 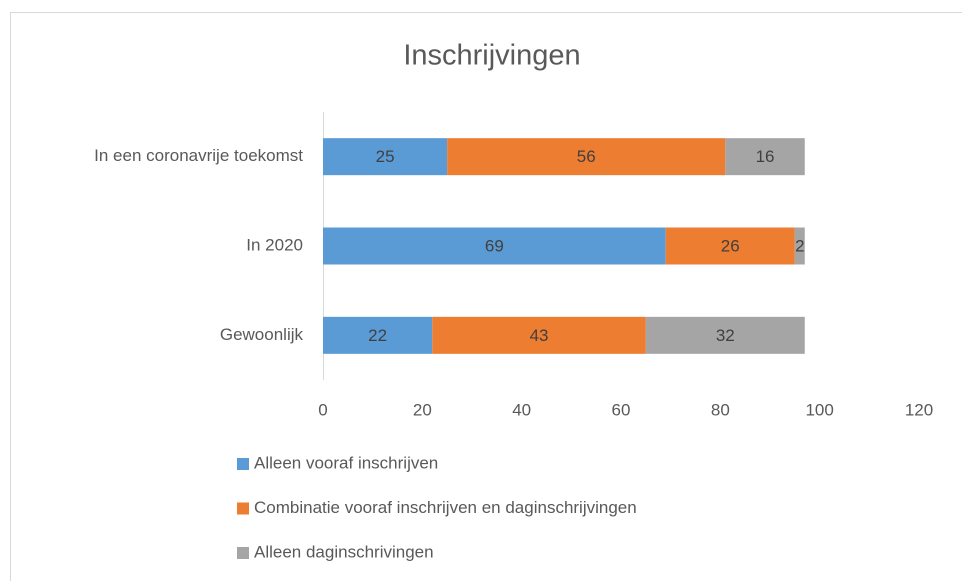 I want to click on legend-label: Alleen vooraf inschrijven, so click(x=346, y=462).